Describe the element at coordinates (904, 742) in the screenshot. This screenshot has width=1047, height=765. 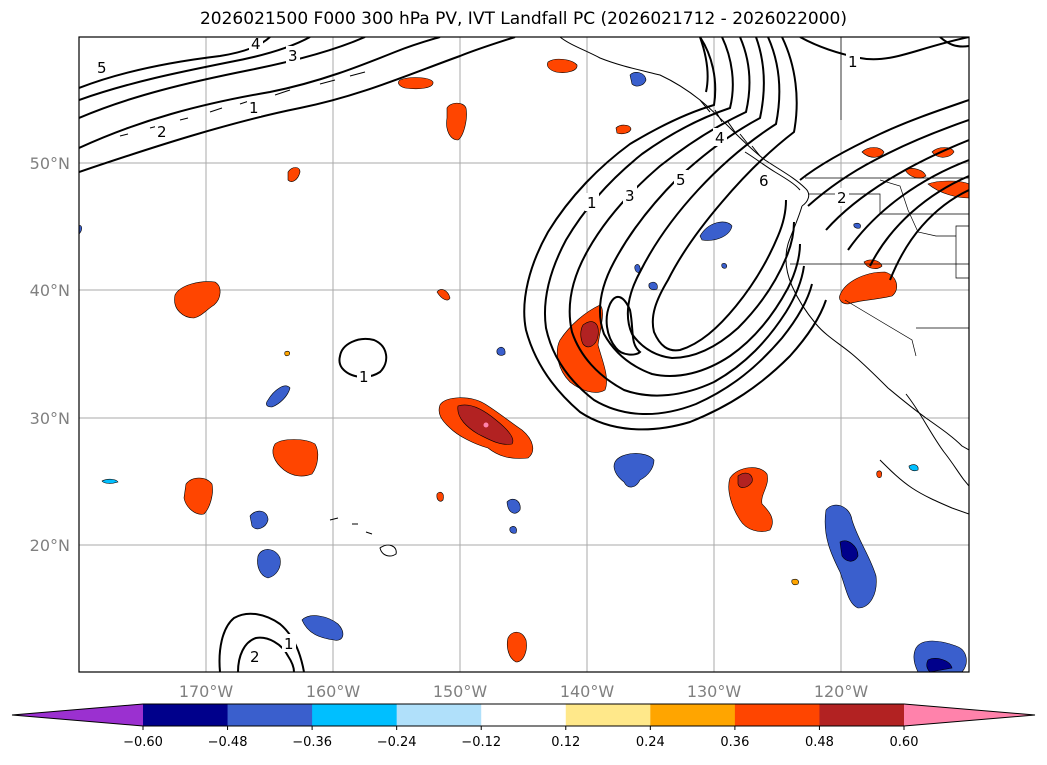
I see `colorbar-tick-label: 0.60` at that location.